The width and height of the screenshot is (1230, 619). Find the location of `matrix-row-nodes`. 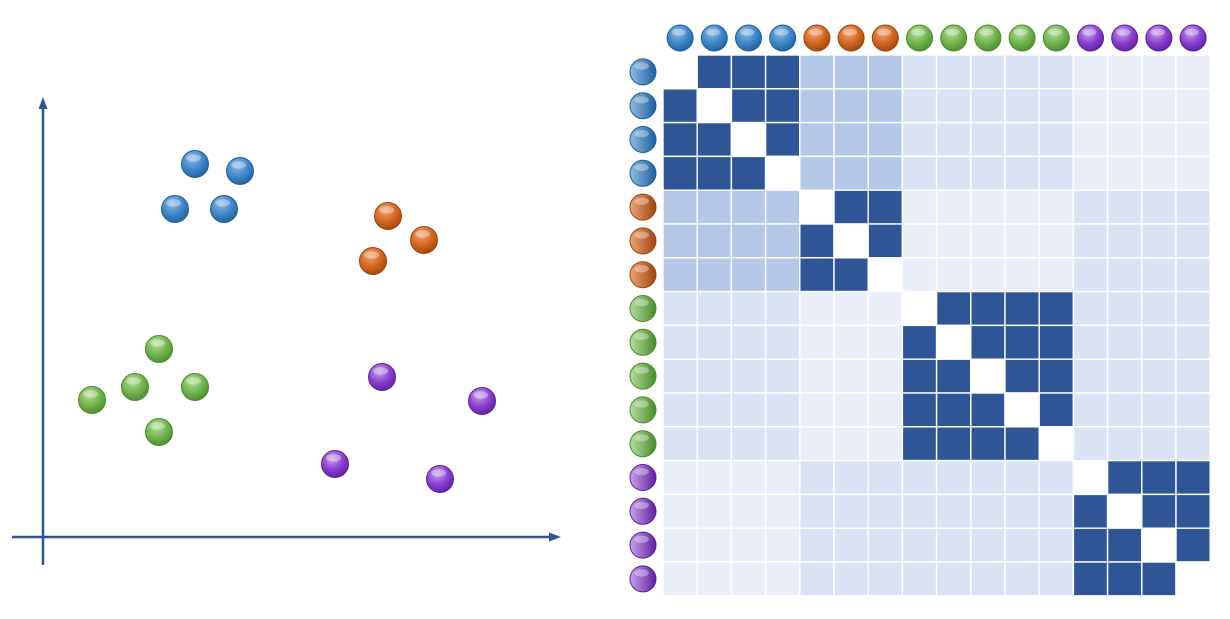

matrix-row-nodes is located at coordinates (643, 325).